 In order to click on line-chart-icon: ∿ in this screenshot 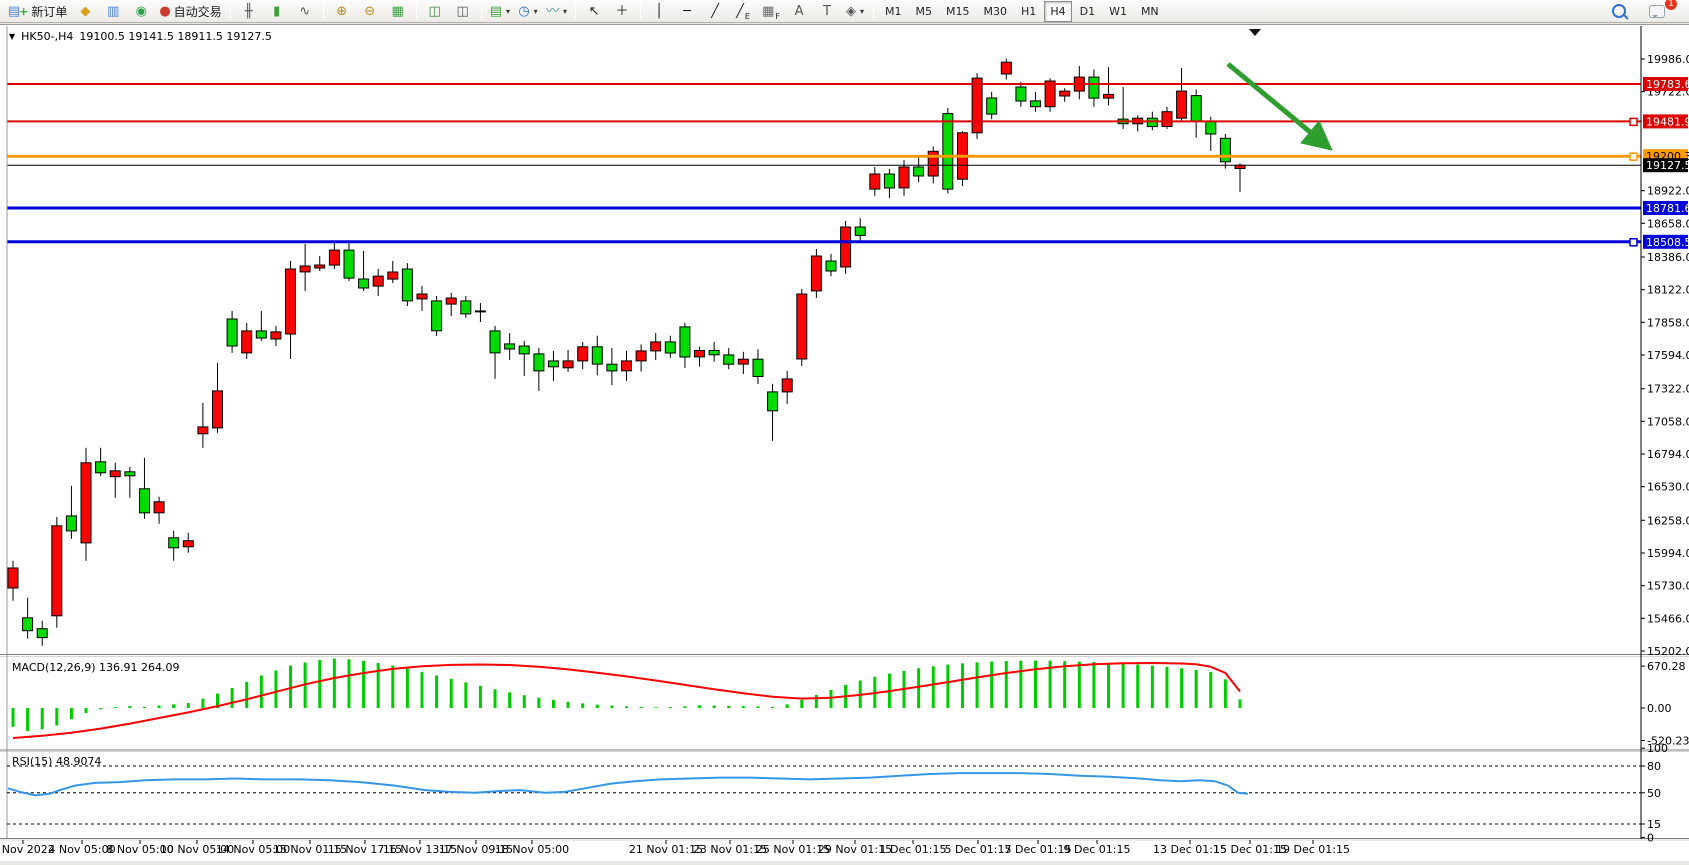, I will do `click(305, 11)`.